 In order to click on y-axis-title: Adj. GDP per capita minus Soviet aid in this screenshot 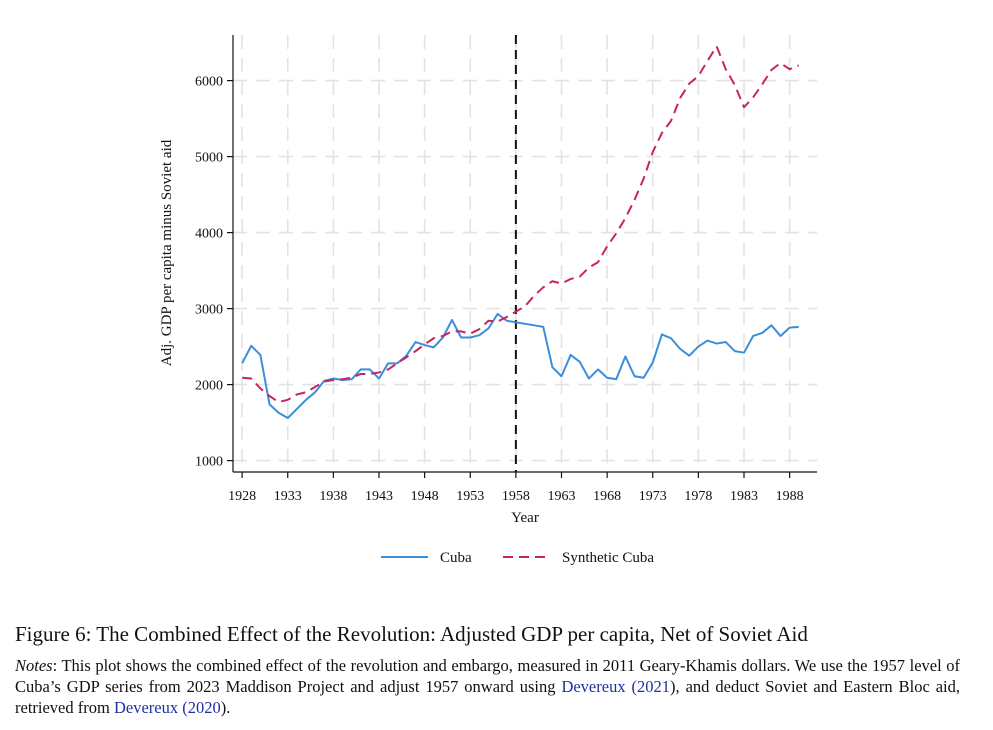, I will do `click(167, 252)`.